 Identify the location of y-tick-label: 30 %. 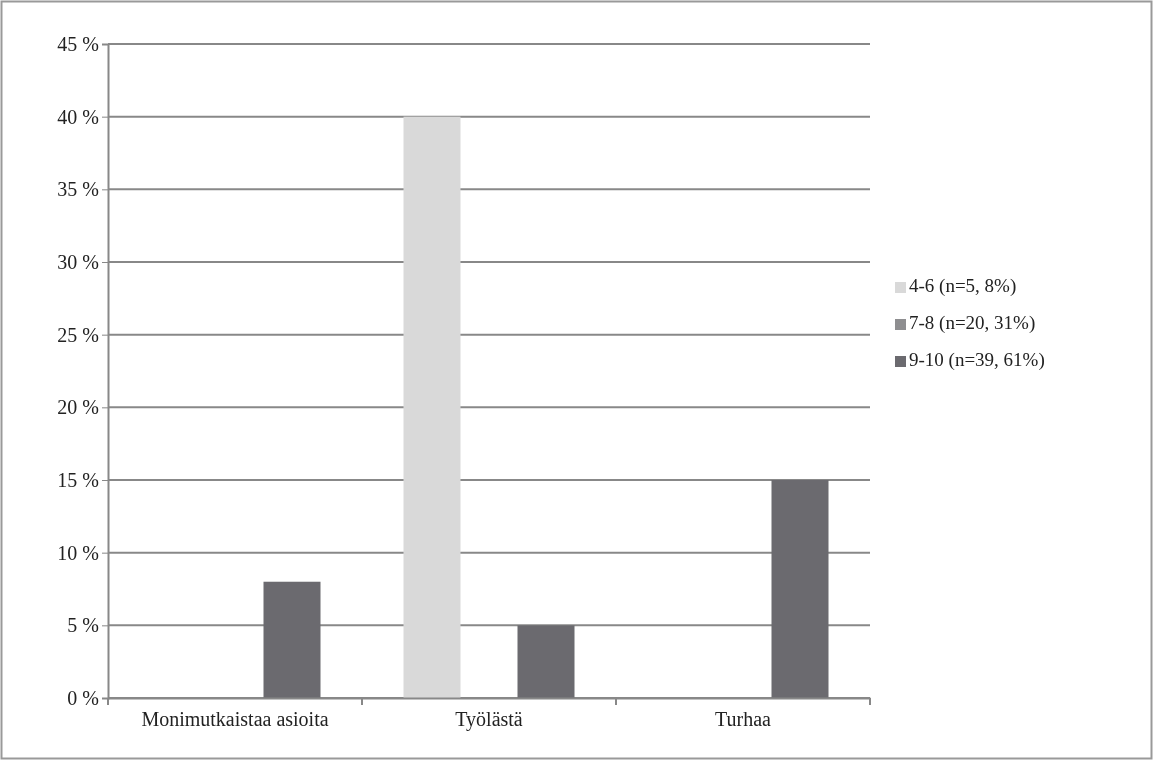
(78, 261).